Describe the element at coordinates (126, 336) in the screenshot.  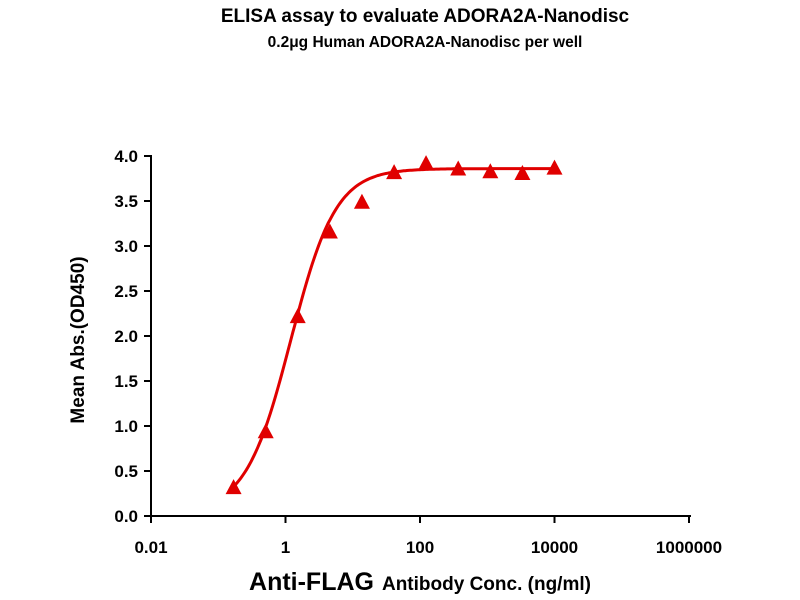
I see `y-tick-label: 2.0` at that location.